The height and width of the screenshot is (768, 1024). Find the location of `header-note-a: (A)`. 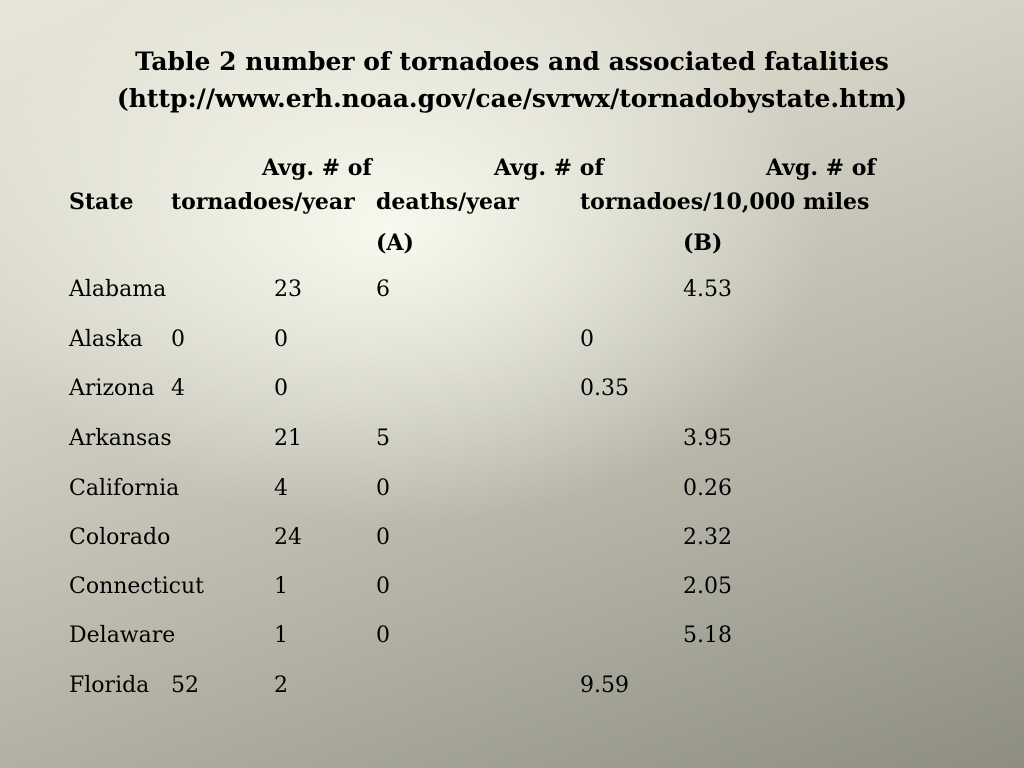

header-note-a: (A) is located at coordinates (395, 243).